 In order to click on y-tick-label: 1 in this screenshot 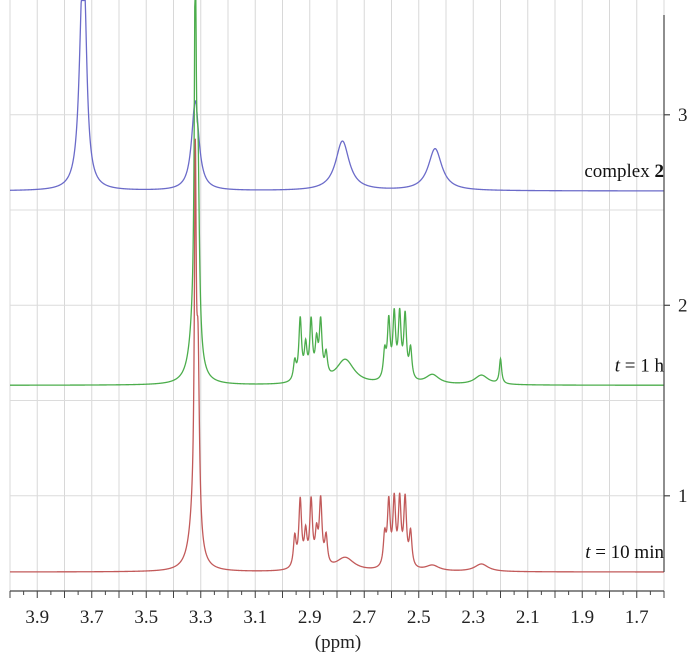, I will do `click(683, 496)`.